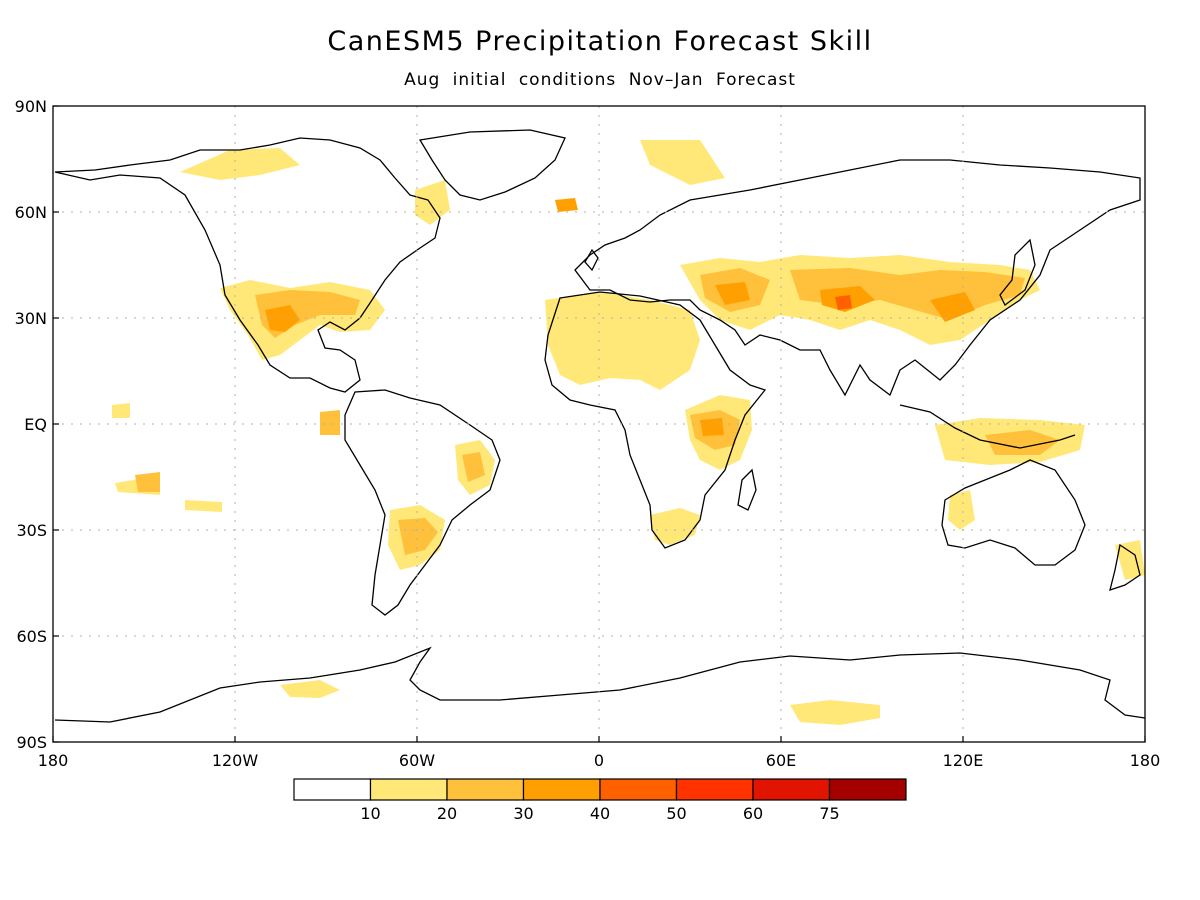 The height and width of the screenshot is (900, 1200). Describe the element at coordinates (675, 526) in the screenshot. I see `skill-region-south-africa` at that location.